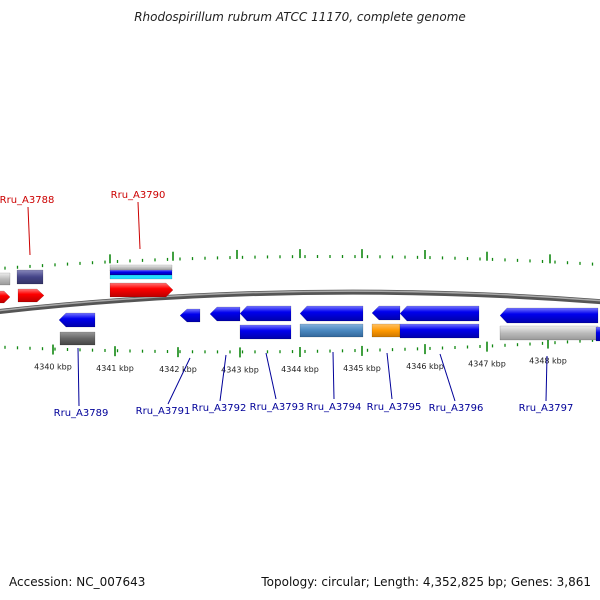 Image resolution: width=600 pixels, height=600 pixels. I want to click on genome-backbone, so click(300, 301).